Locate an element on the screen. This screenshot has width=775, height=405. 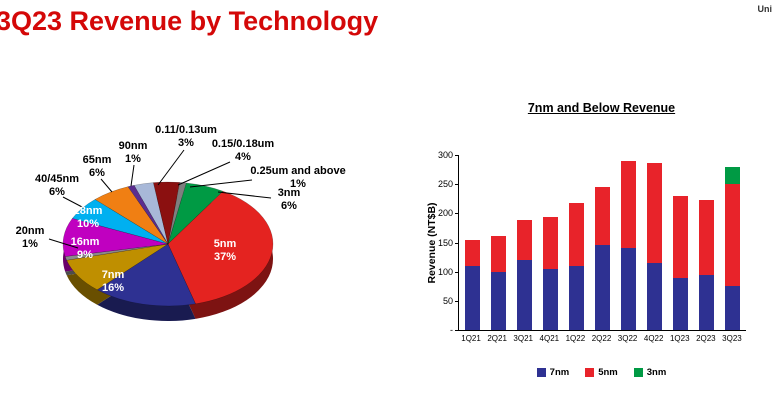
pie-label-pct: 37% is located at coordinates (225, 257).